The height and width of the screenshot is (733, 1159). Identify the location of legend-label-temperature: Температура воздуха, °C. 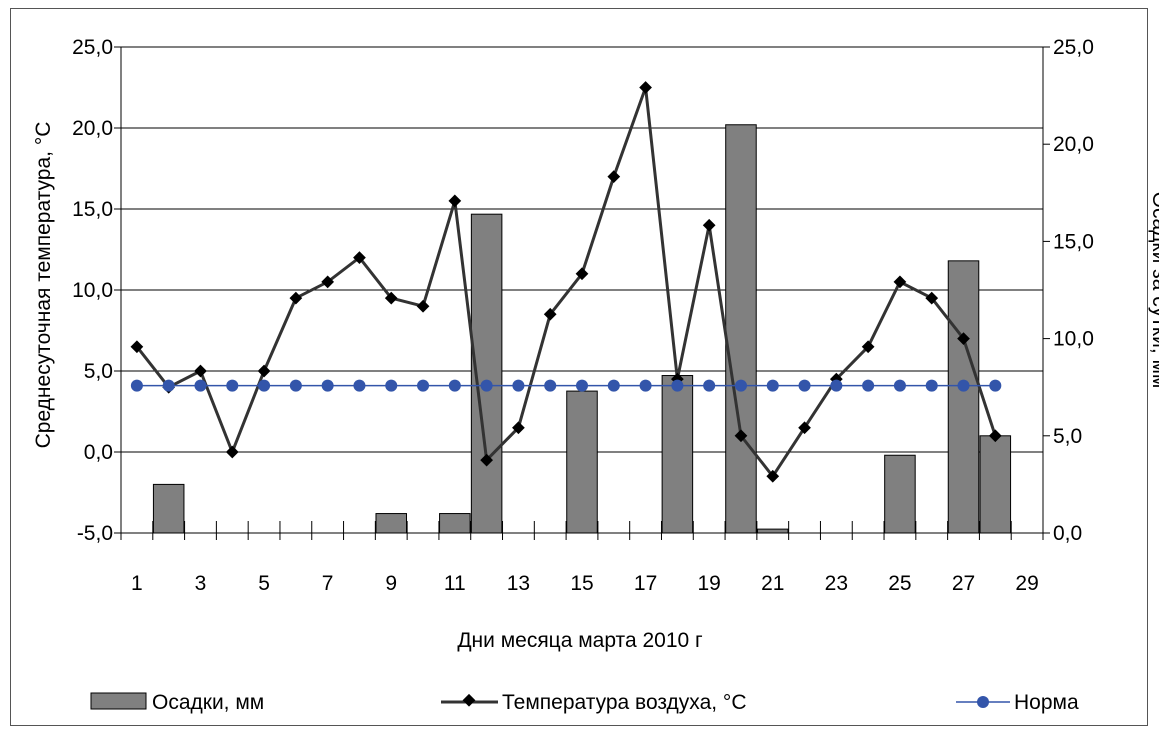
(624, 702).